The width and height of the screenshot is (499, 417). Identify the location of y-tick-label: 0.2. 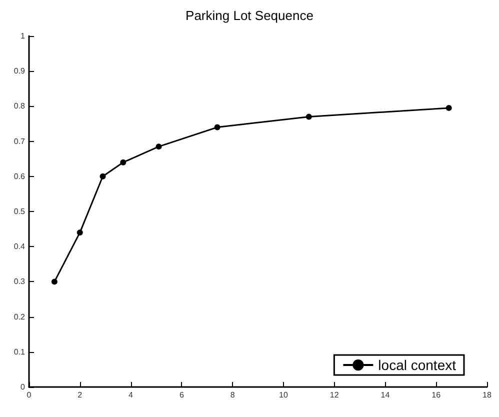
(20, 317).